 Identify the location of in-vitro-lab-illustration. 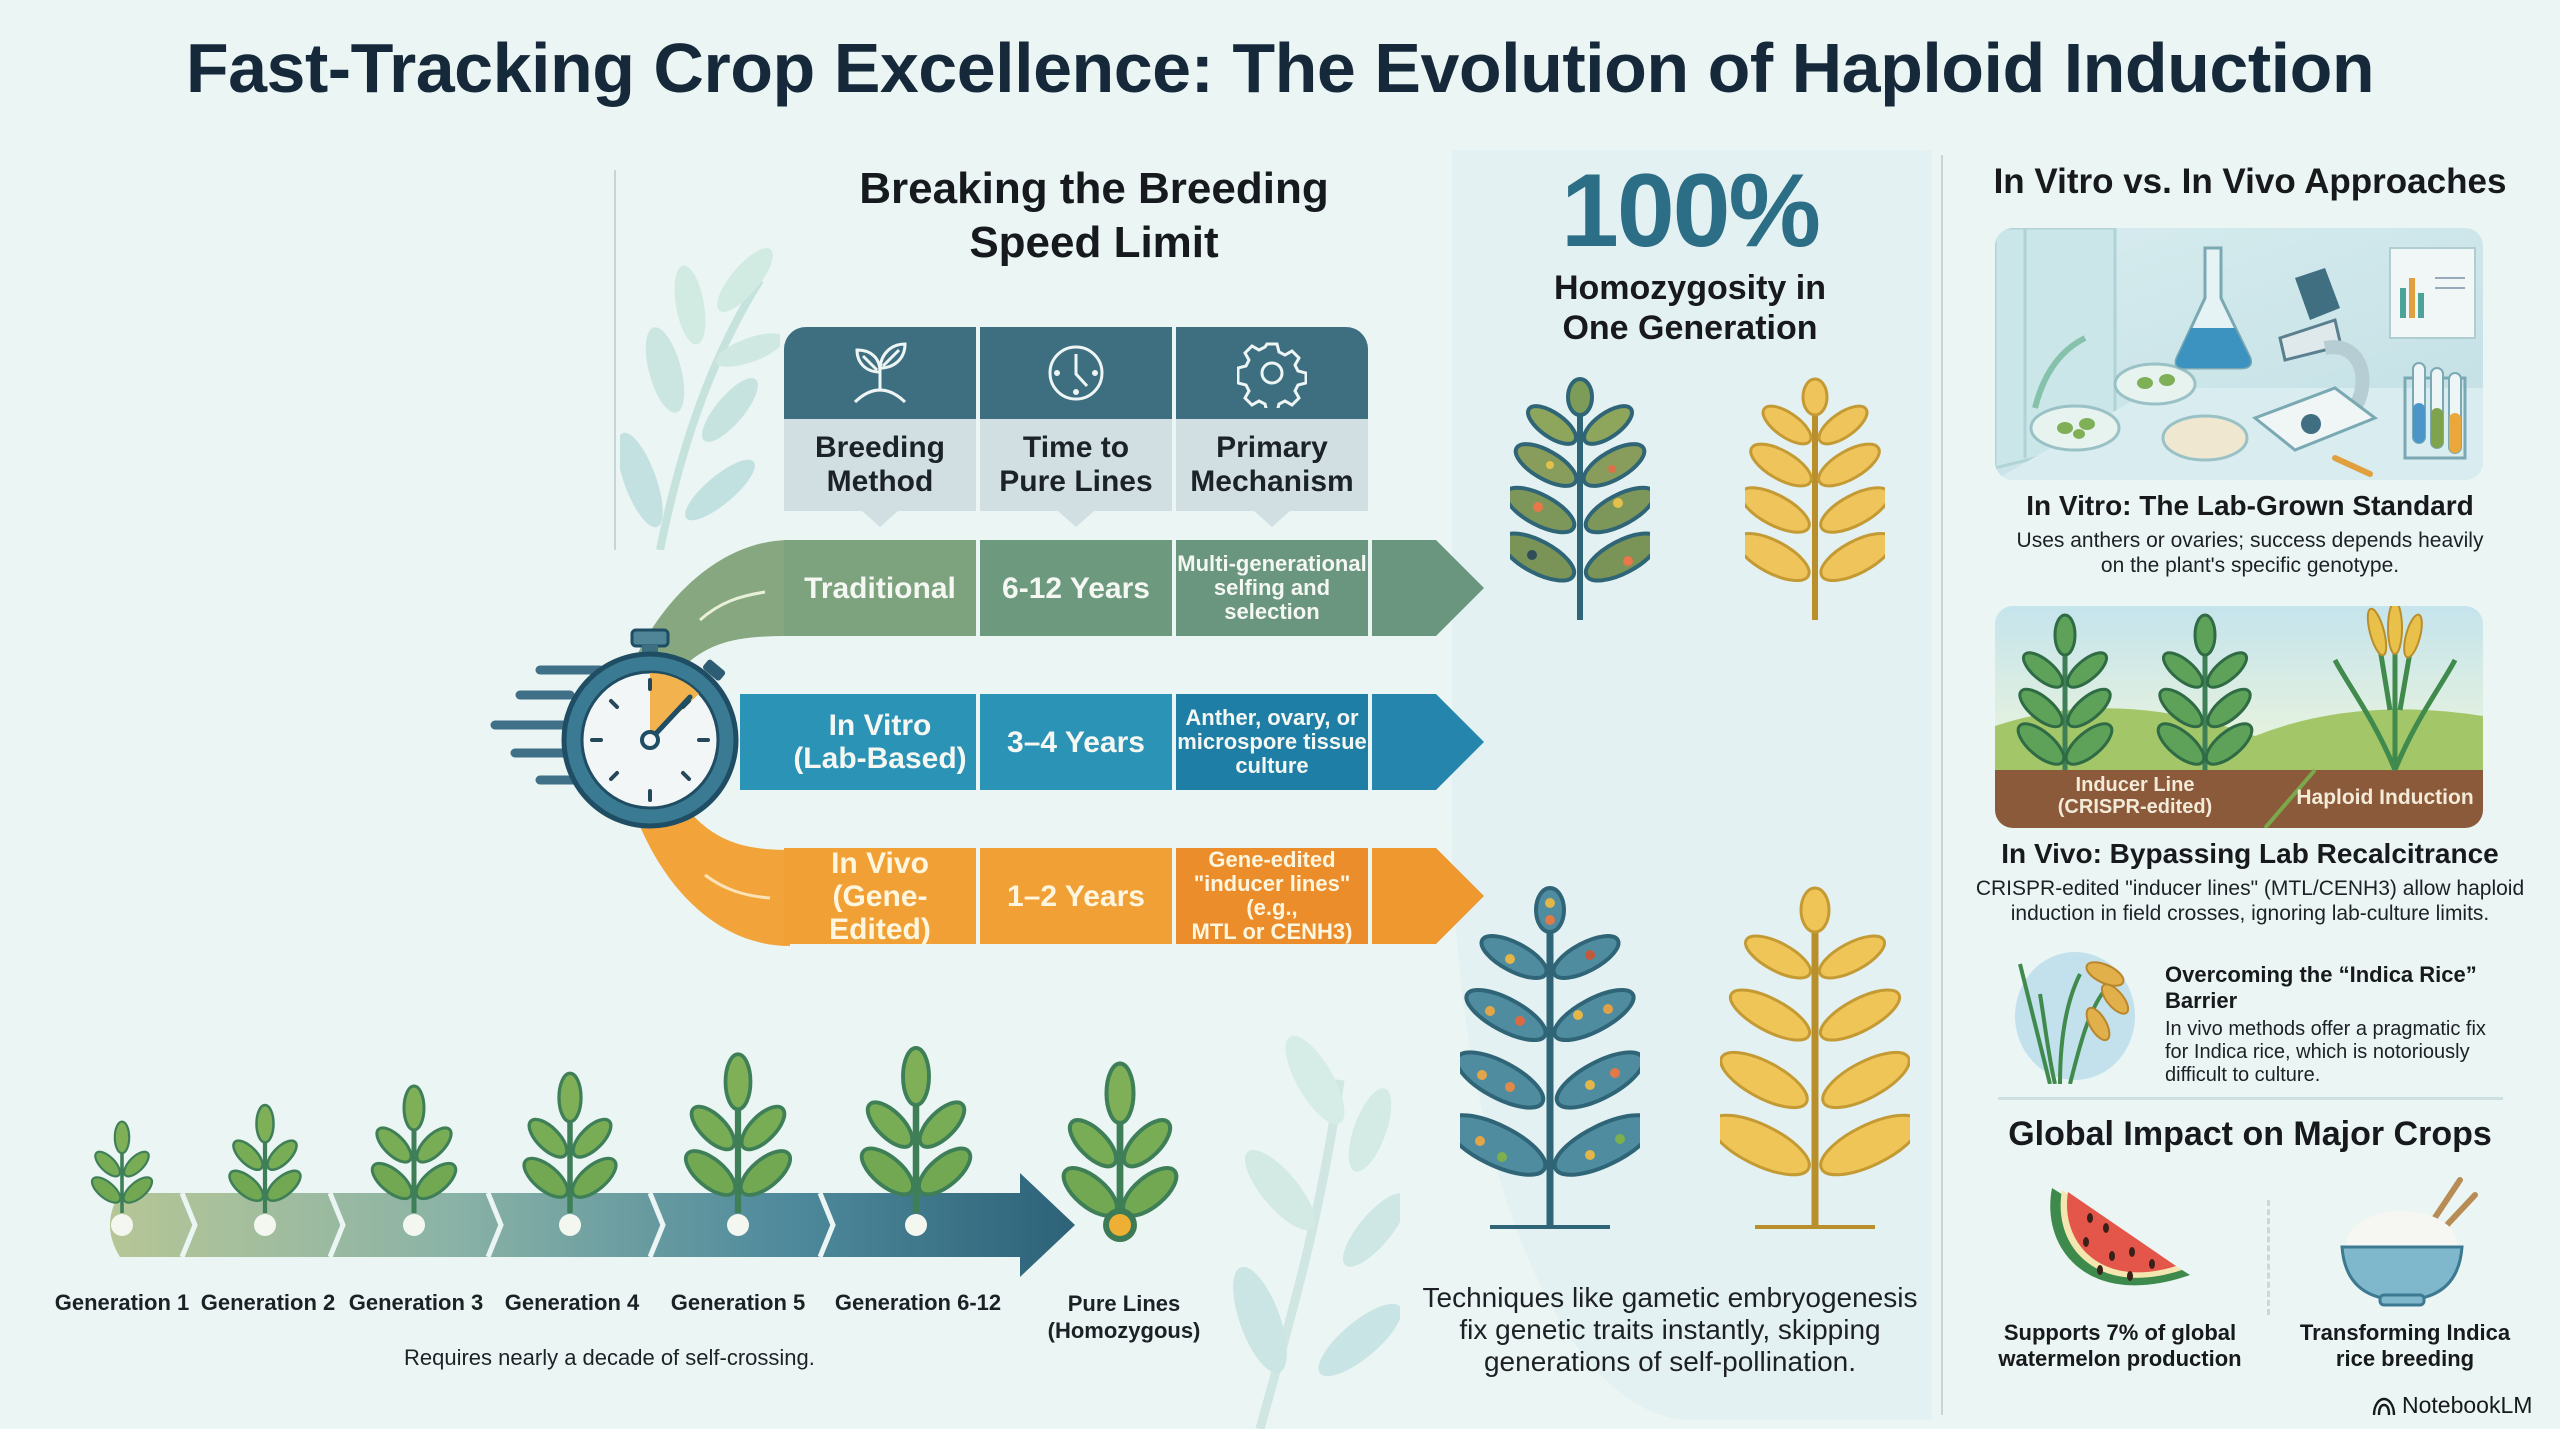
(2239, 354).